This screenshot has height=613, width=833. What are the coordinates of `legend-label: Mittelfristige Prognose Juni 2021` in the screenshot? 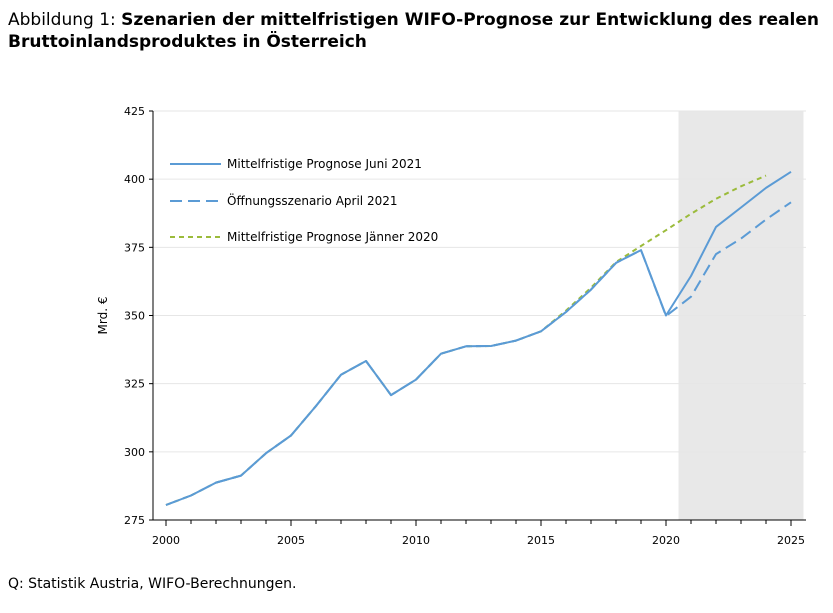 It's located at (324, 164).